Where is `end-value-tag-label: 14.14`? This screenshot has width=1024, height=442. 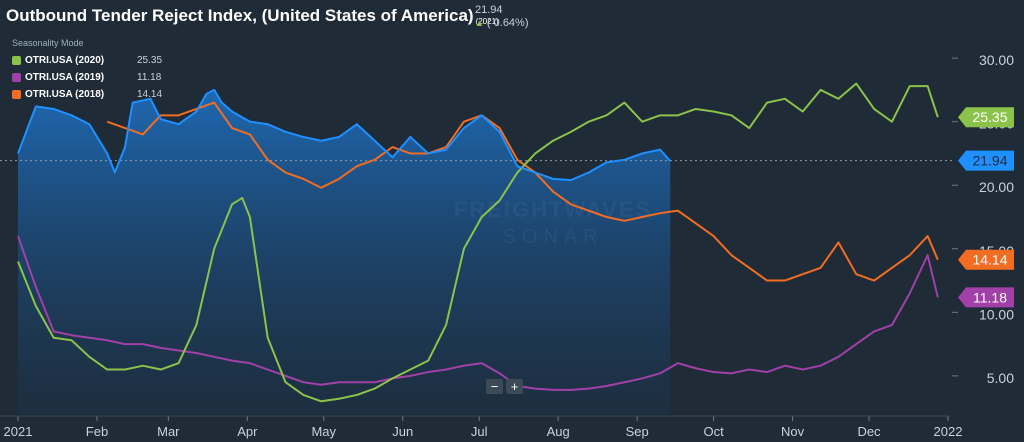
end-value-tag-label: 14.14 is located at coordinates (989, 260).